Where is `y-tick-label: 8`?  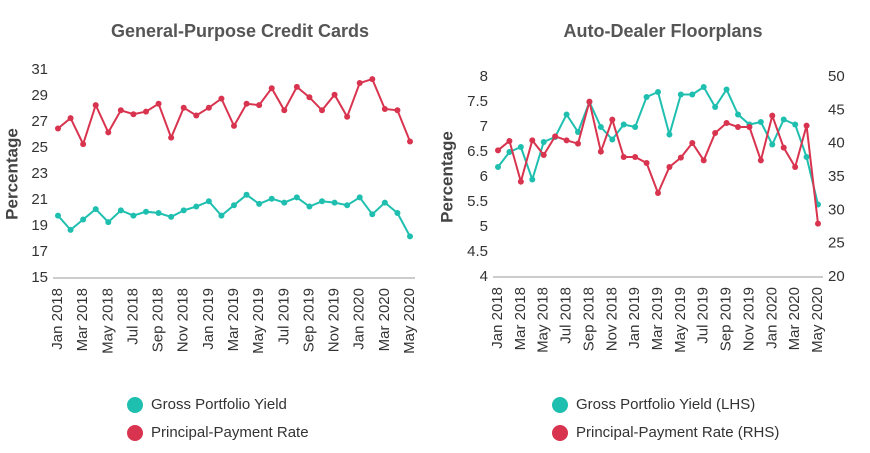 y-tick-label: 8 is located at coordinates (484, 76).